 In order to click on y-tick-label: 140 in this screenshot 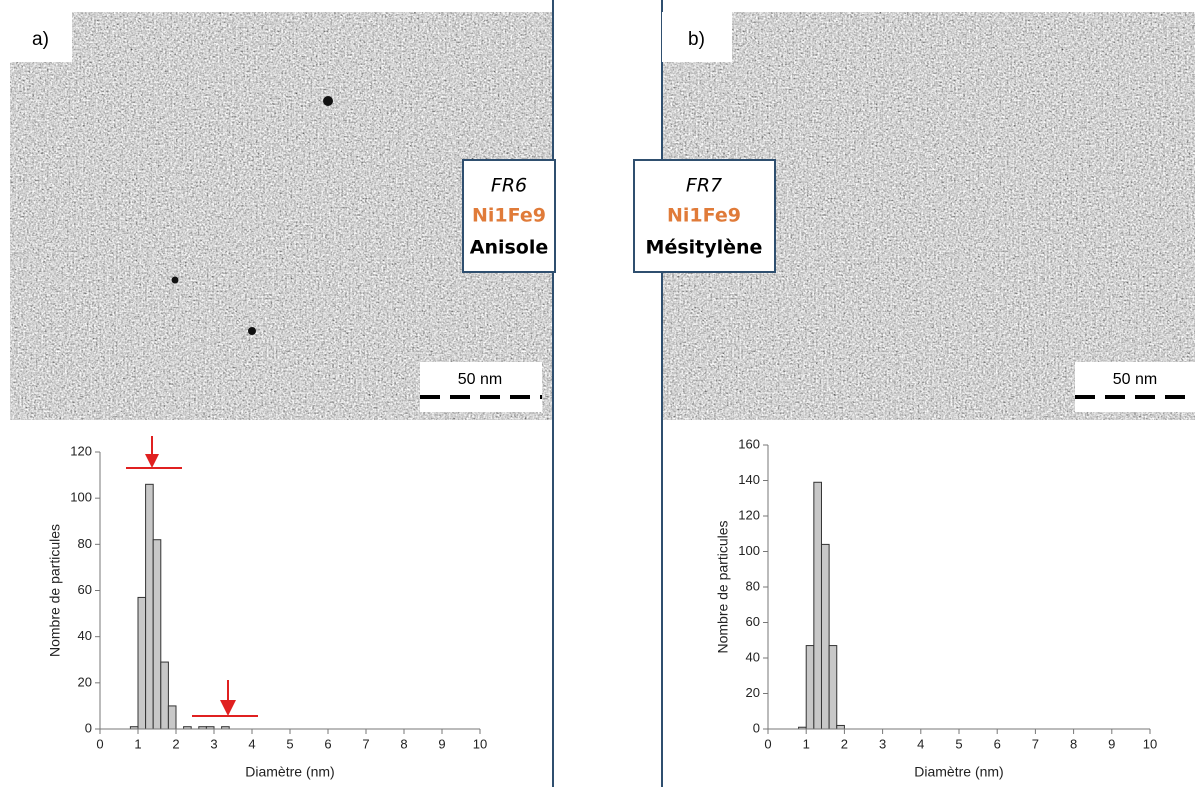, I will do `click(749, 479)`.